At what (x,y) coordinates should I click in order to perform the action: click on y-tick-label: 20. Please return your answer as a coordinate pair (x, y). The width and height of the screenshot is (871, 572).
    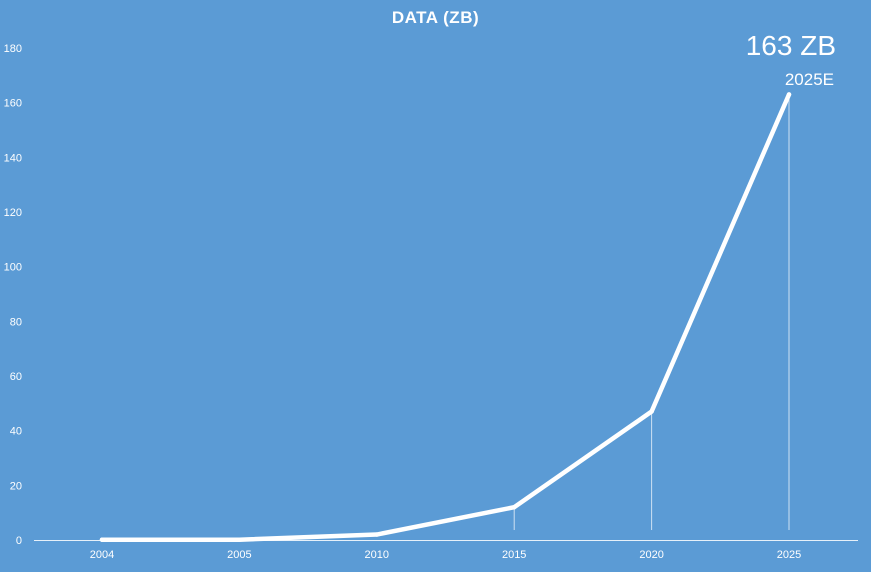
    Looking at the image, I should click on (16, 486).